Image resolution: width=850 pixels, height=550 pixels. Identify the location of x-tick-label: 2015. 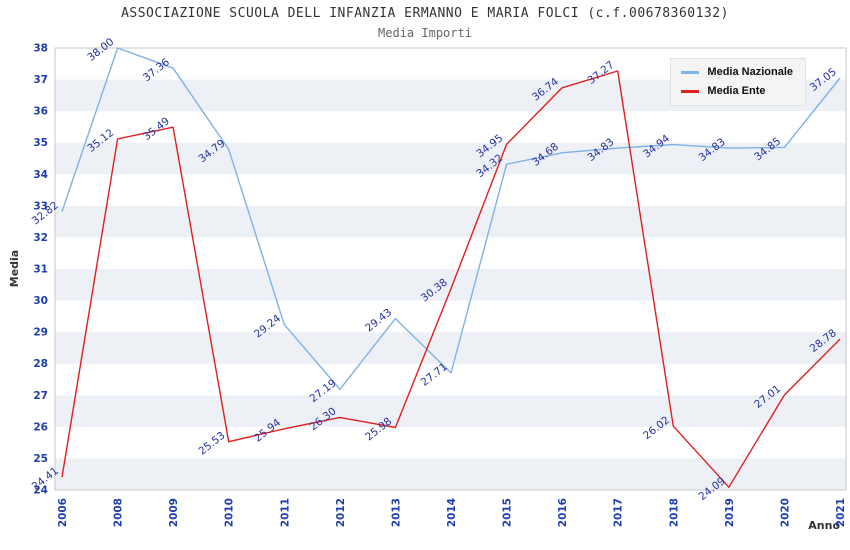
(508, 512).